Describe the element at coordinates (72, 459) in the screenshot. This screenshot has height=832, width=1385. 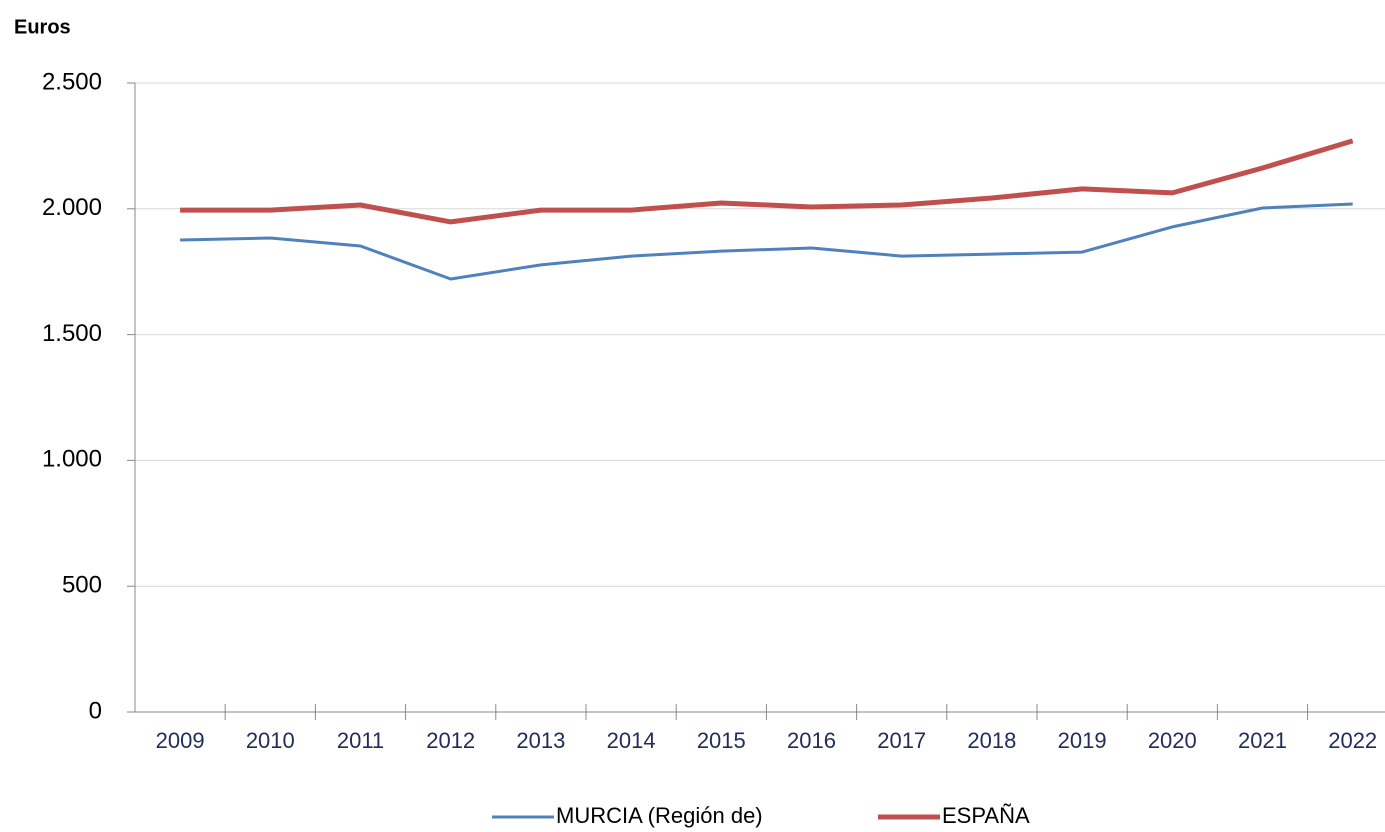
I see `y-tick-label: 1.000` at that location.